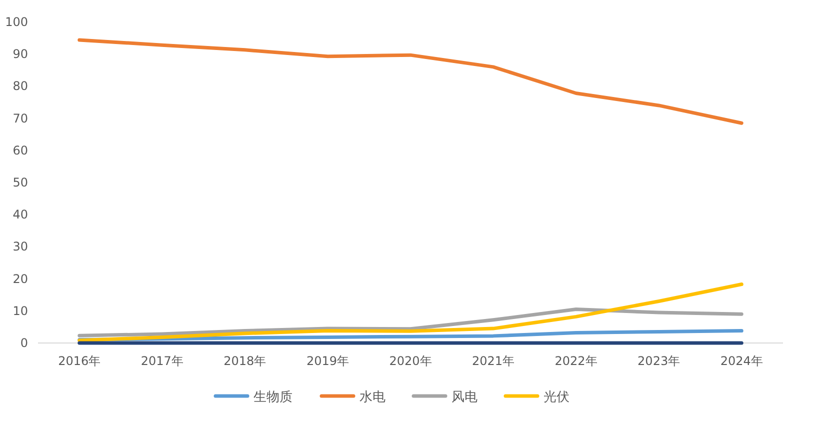 The image size is (813, 426). What do you see at coordinates (20, 150) in the screenshot?
I see `y-tick-label: 60` at bounding box center [20, 150].